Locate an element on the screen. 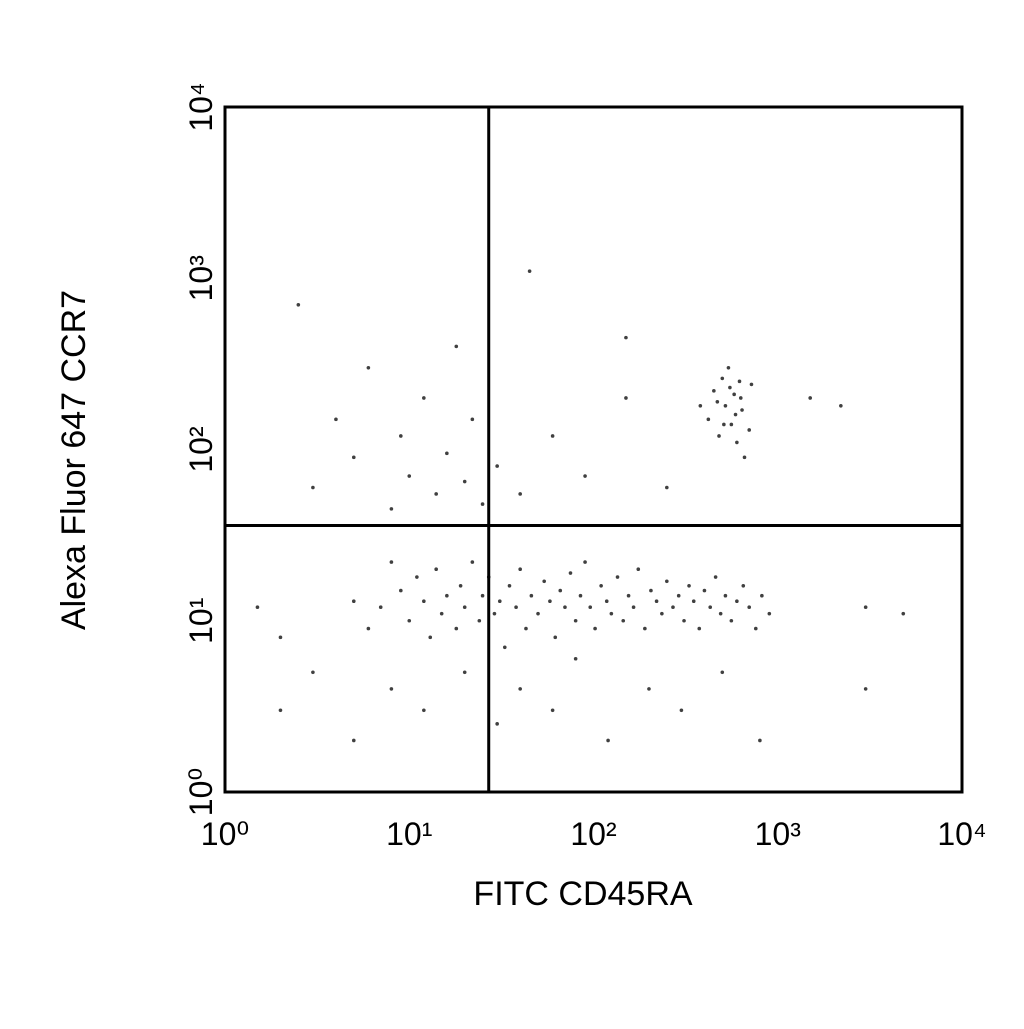 The height and width of the screenshot is (1029, 1024). y-tick-label: 10⁰ is located at coordinates (201, 792).